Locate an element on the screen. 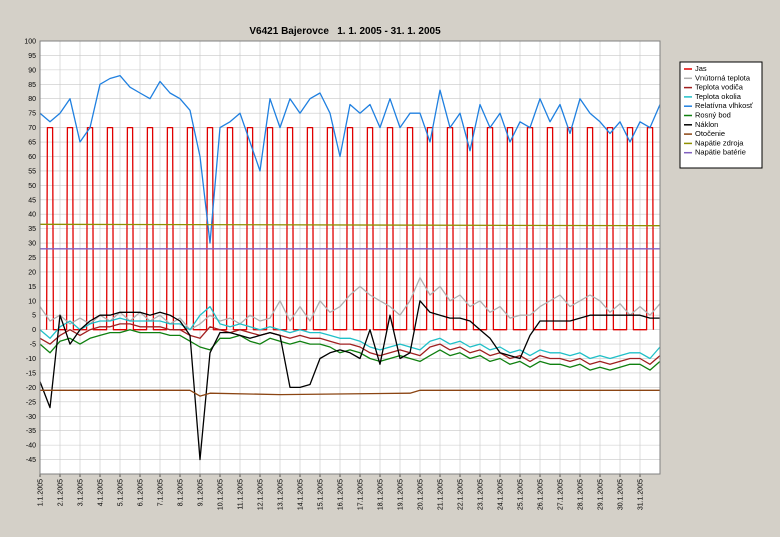 Image resolution: width=780 pixels, height=537 pixels. y-tick-label: 40 is located at coordinates (32, 215).